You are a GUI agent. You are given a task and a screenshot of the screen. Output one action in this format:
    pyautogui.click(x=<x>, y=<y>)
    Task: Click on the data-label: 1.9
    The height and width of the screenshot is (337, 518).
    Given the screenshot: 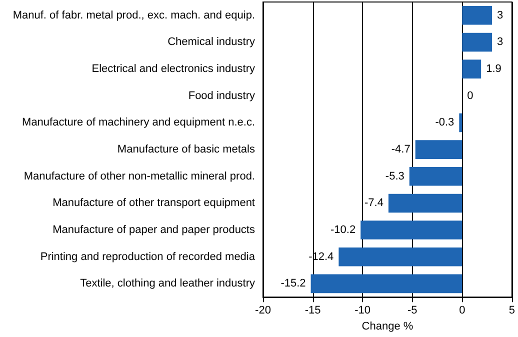 What is the action you would take?
    pyautogui.click(x=494, y=69)
    